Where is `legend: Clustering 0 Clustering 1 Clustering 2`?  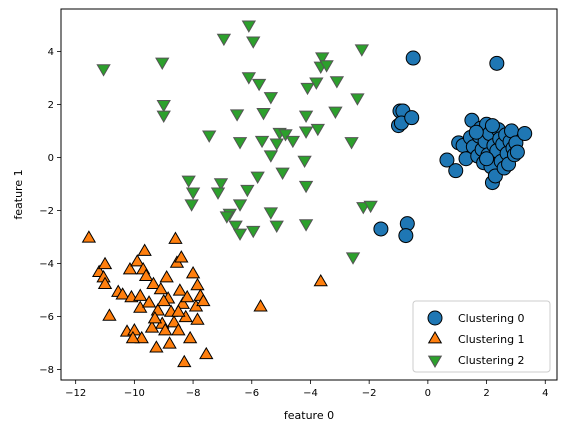
legend: Clustering 0 Clustering 1 Clustering 2 is located at coordinates (481, 336).